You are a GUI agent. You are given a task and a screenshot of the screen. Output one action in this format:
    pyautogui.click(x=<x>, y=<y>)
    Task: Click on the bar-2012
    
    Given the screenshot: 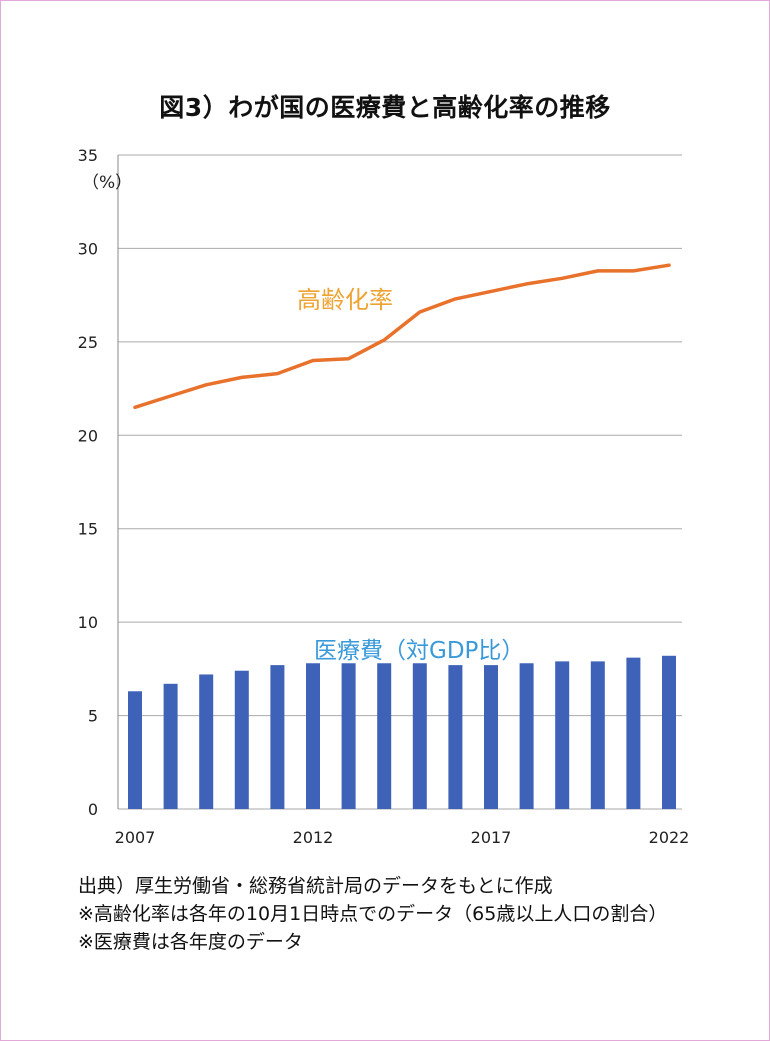 What is the action you would take?
    pyautogui.click(x=313, y=736)
    